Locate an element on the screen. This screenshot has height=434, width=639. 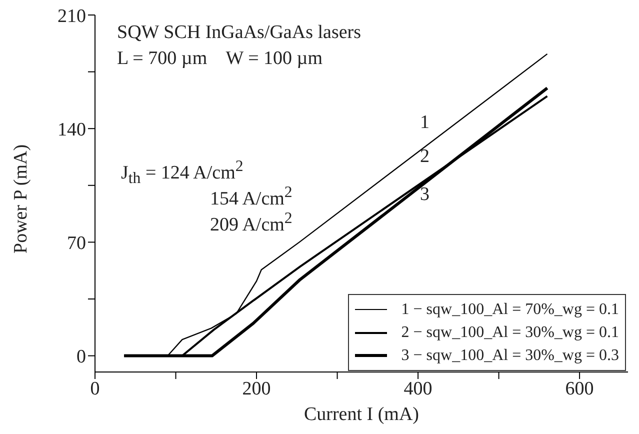
annotation: 2 is located at coordinates (425, 157).